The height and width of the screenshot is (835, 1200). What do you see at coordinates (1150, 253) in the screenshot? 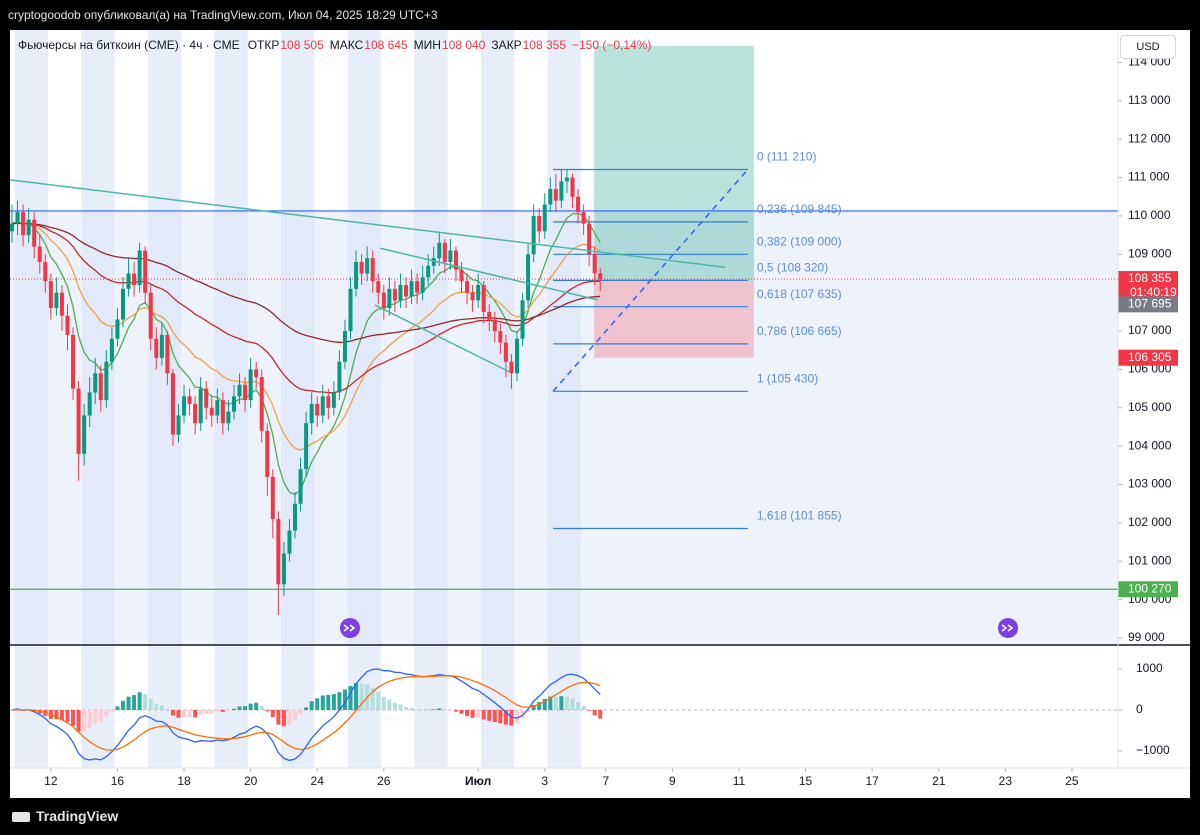
I see `price-tick-label: 109 000` at bounding box center [1150, 253].